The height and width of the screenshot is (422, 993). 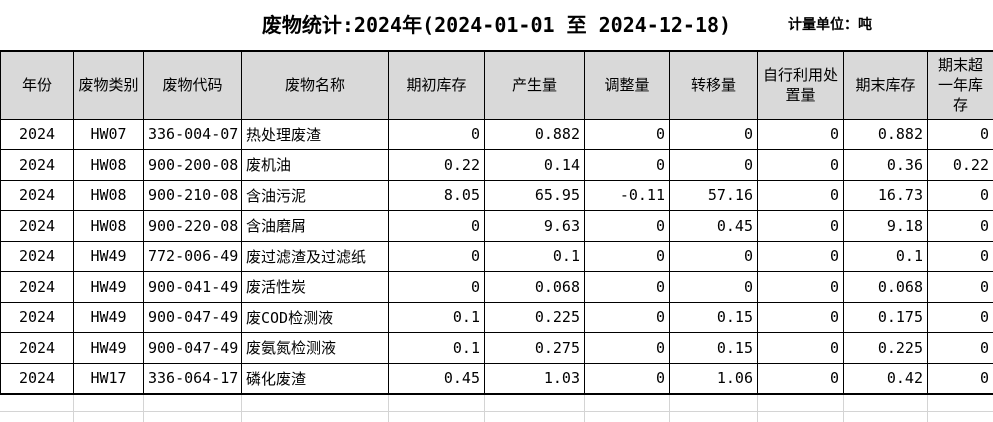 I want to click on table-cell: 336-004-07, so click(x=193, y=134).